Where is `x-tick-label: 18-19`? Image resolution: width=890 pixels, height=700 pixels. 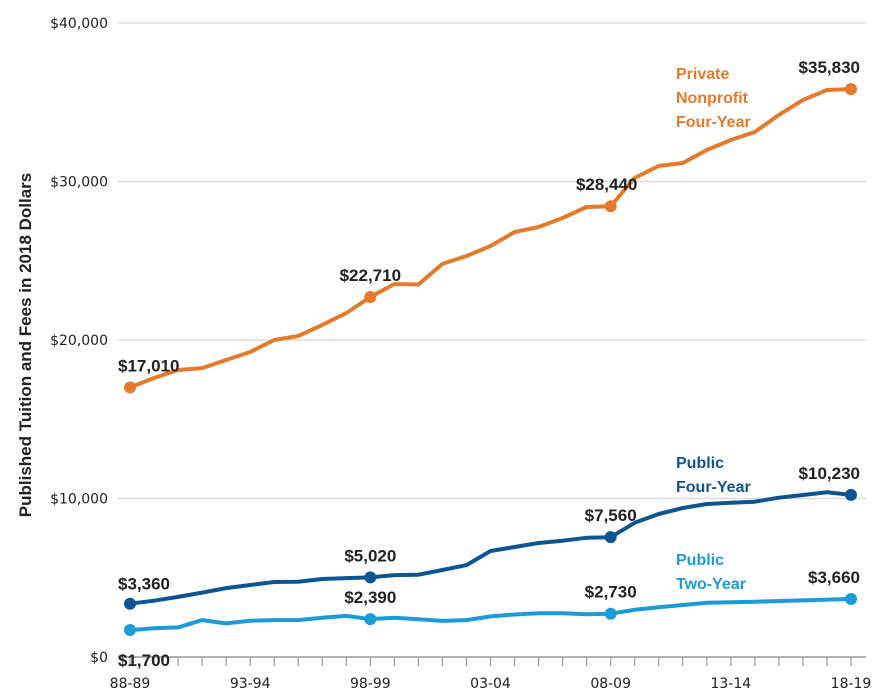
x-tick-label: 18-19 is located at coordinates (851, 684).